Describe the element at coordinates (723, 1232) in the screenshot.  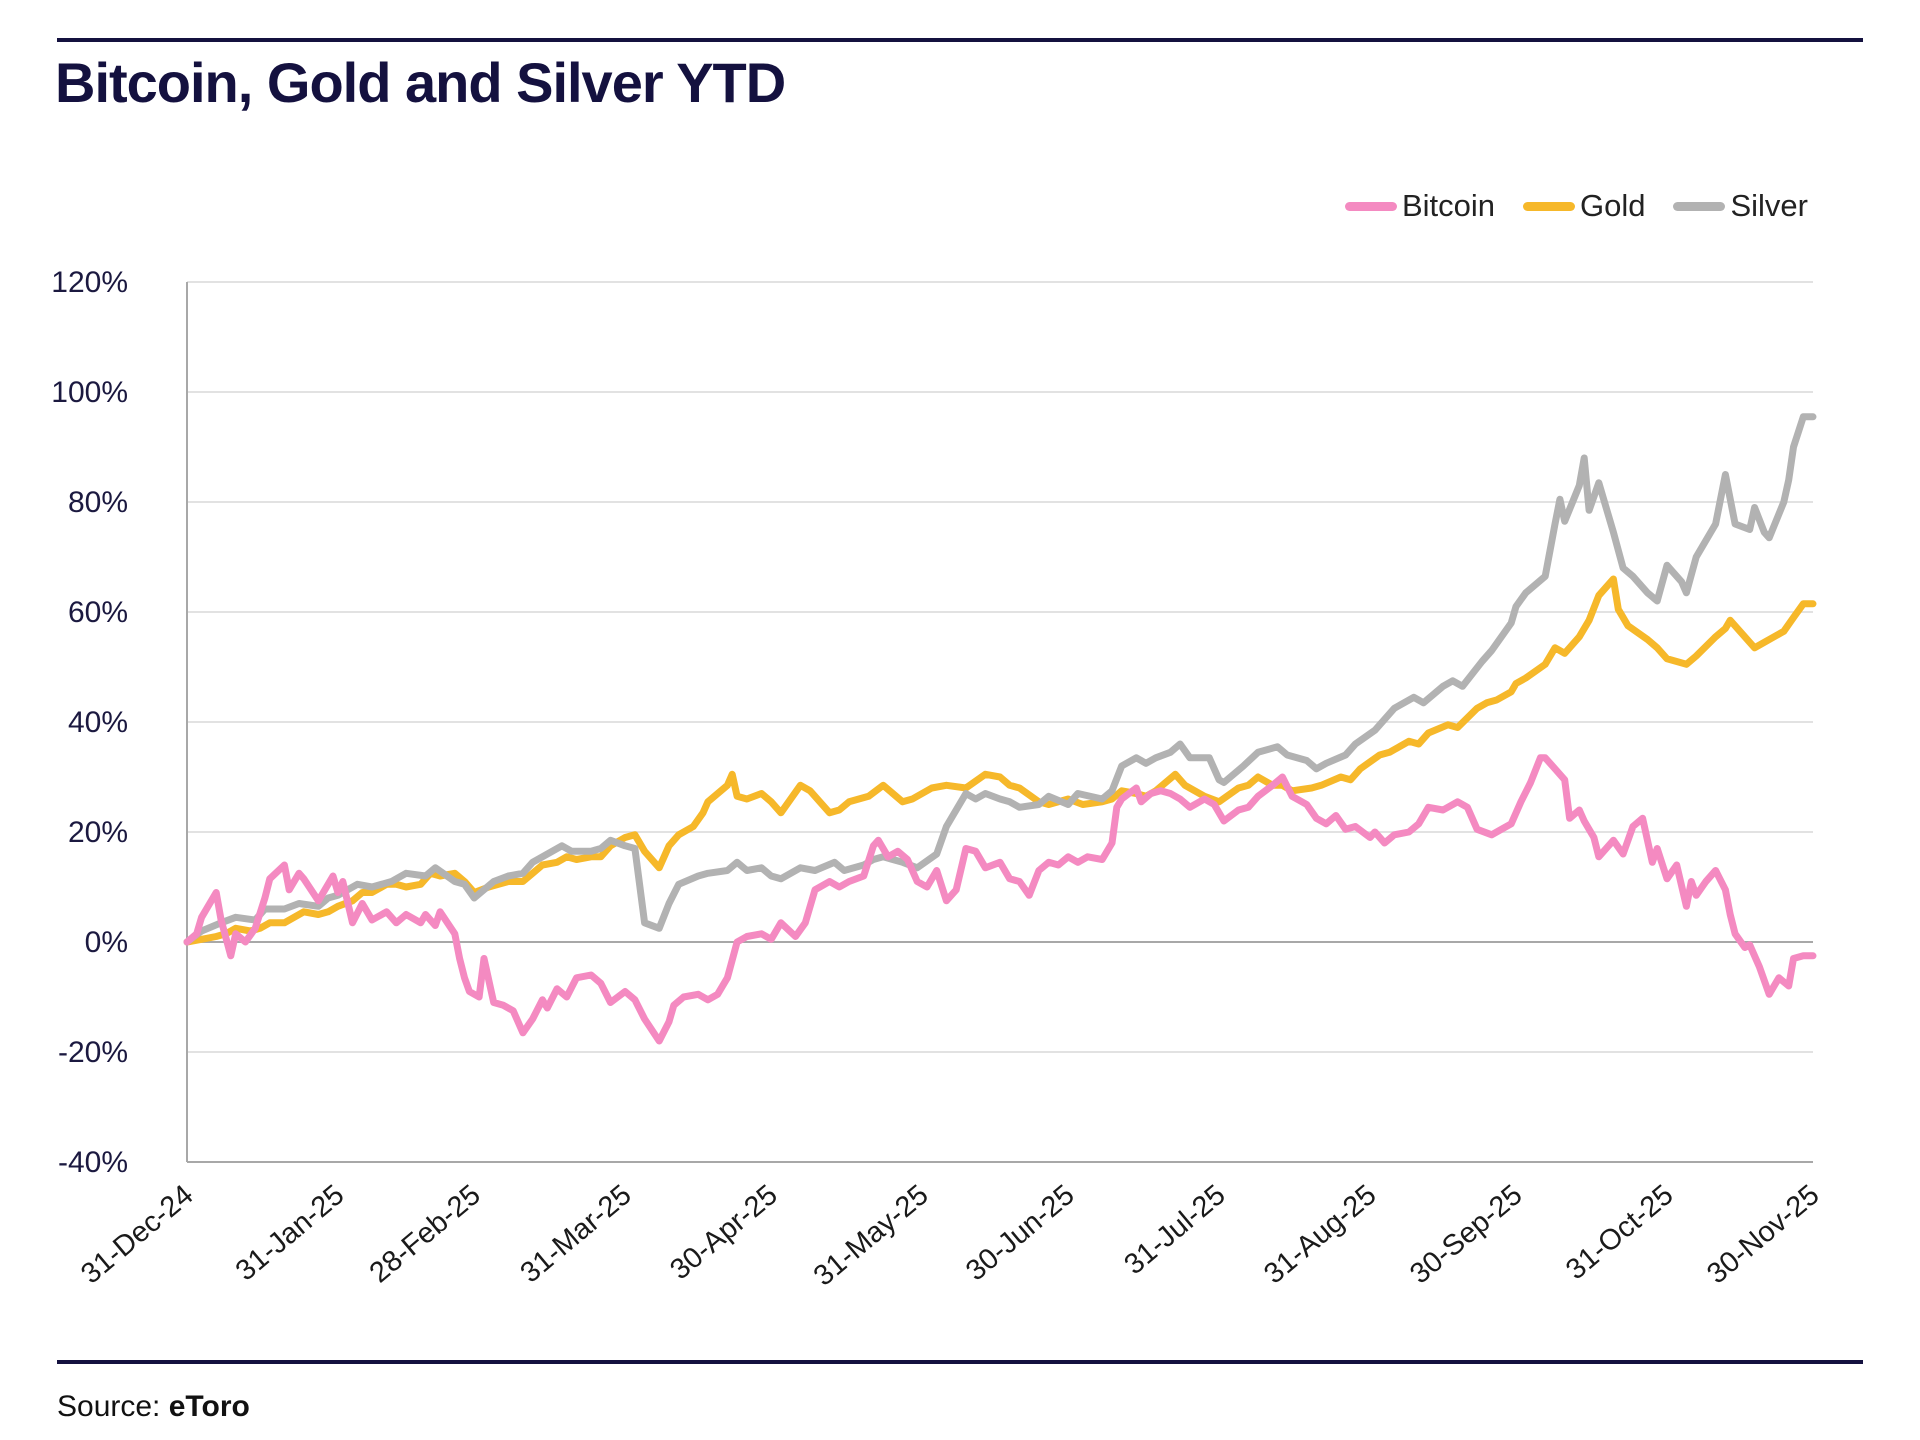
I see `x-axis-tick-label: 30-Apr-25` at that location.